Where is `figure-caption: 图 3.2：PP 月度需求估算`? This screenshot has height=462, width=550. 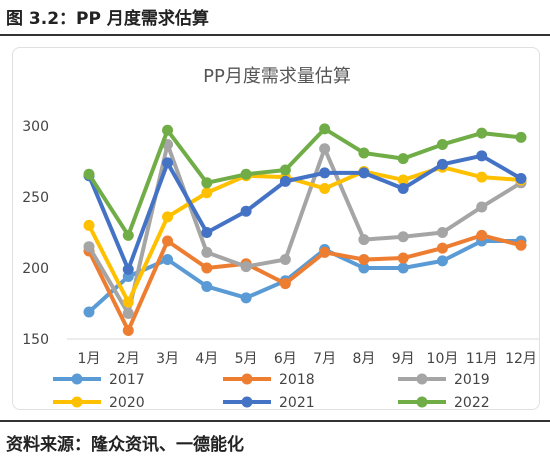 figure-caption: 图 3.2：PP 月度需求估算 is located at coordinates (107, 19).